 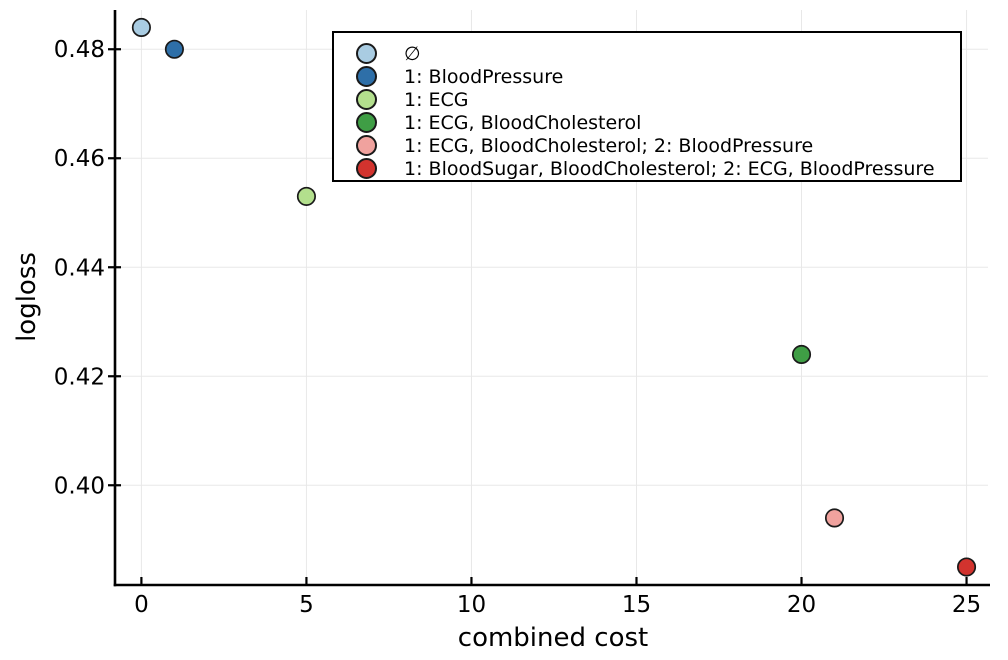 I want to click on legend-label: 1: ECG, so click(x=436, y=99).